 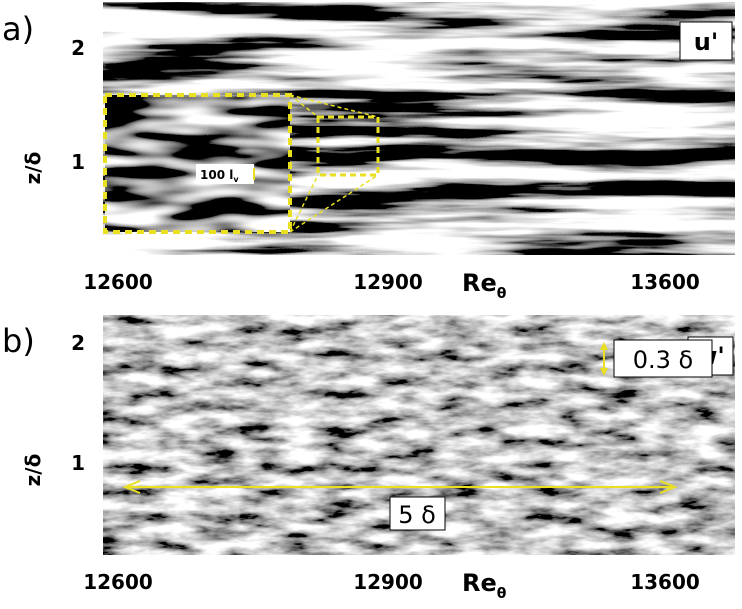 I want to click on component-box, so click(x=706, y=41).